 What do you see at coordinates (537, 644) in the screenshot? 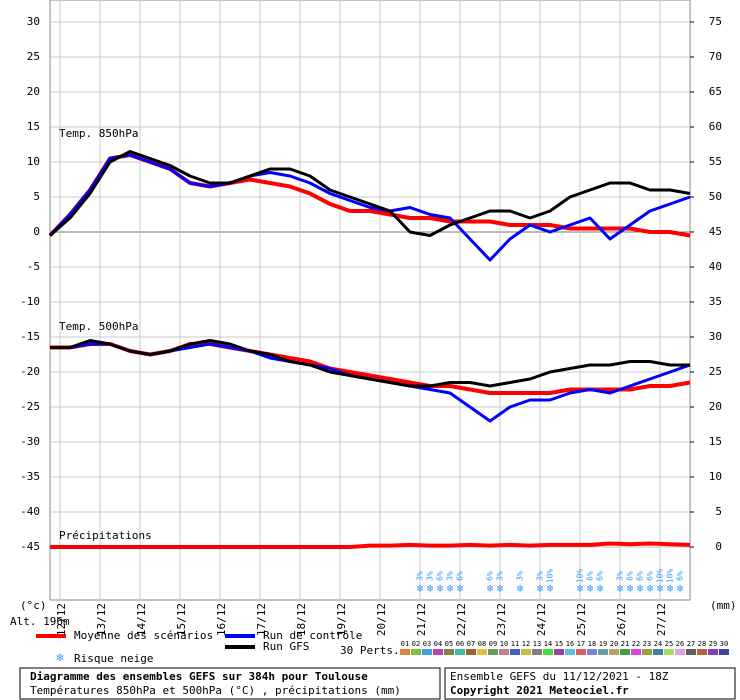
I see `pert-label: 13` at bounding box center [537, 644].